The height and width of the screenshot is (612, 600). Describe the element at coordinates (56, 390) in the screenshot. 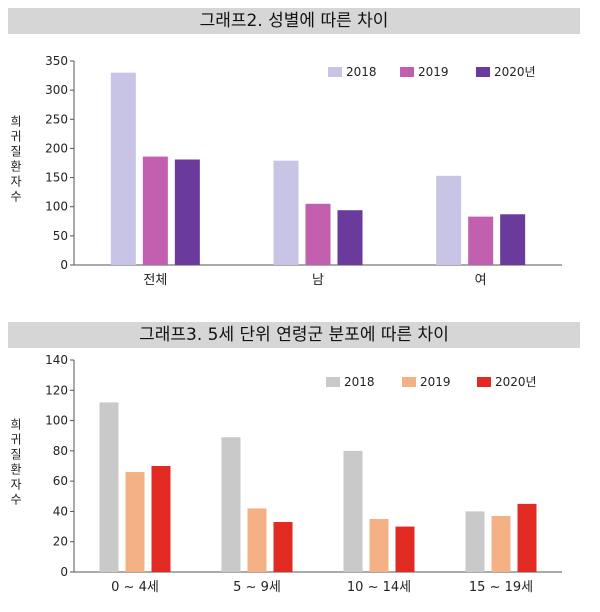

I see `chart2-y-tick-label: 120` at that location.